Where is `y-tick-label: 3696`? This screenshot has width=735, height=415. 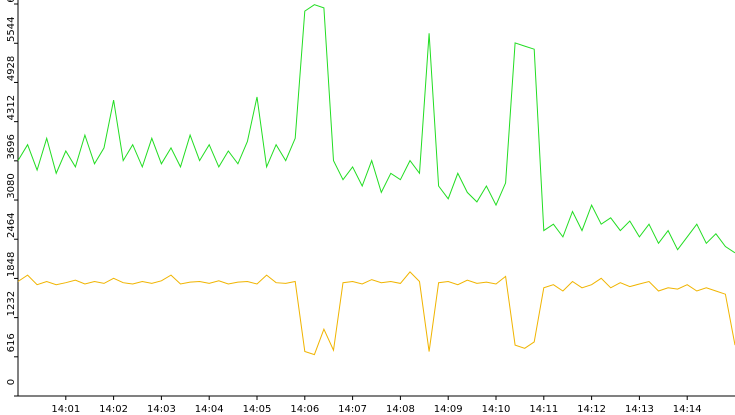
y-tick-label: 3696 is located at coordinates (11, 146).